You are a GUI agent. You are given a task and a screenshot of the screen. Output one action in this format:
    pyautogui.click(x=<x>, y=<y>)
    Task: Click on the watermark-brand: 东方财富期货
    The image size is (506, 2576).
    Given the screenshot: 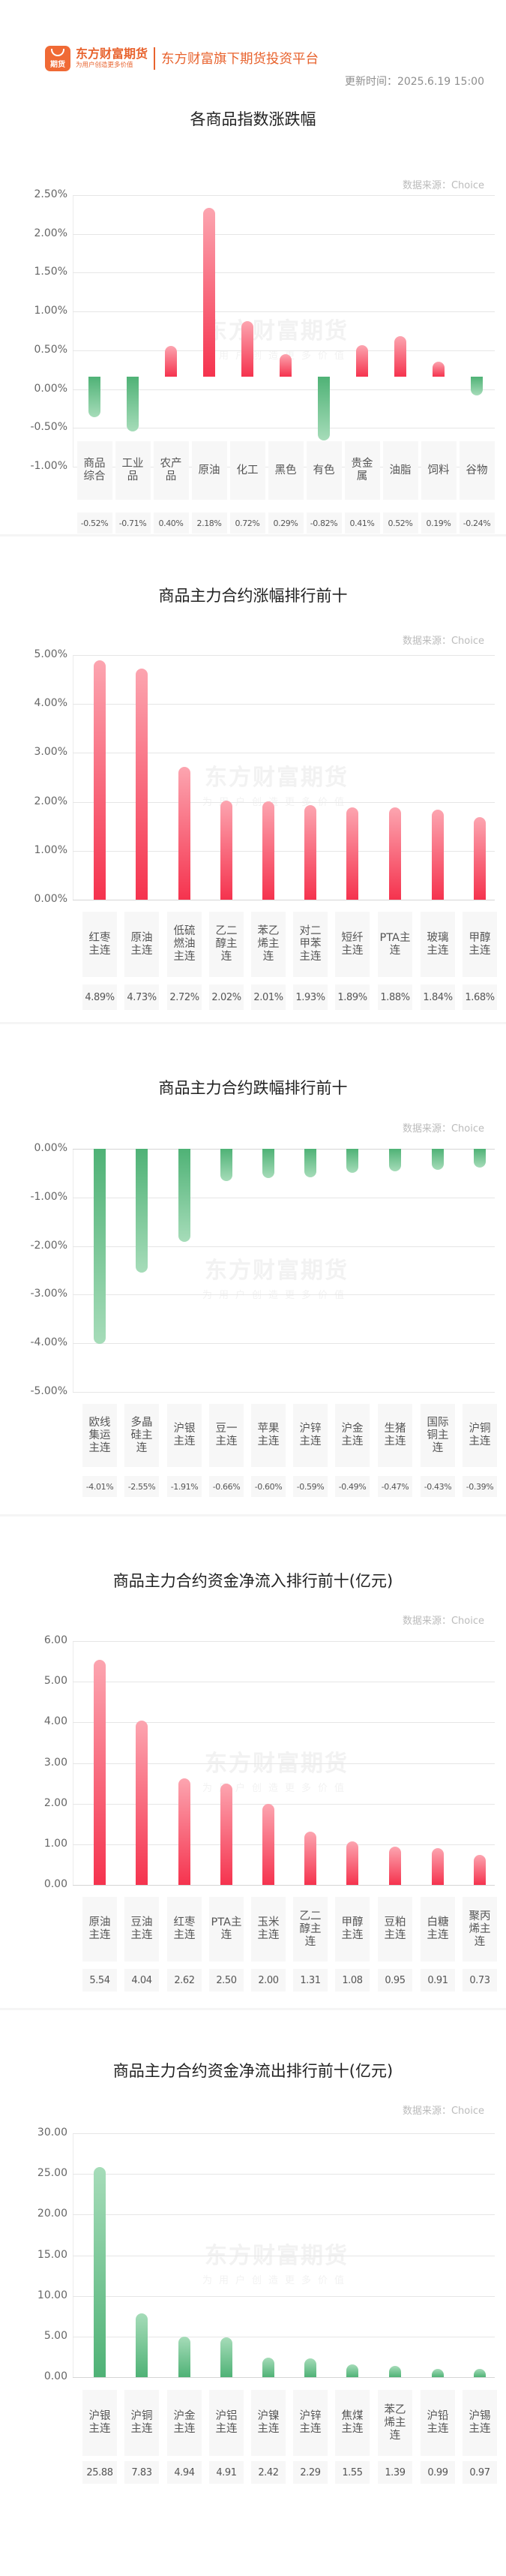 What is the action you would take?
    pyautogui.click(x=277, y=1763)
    